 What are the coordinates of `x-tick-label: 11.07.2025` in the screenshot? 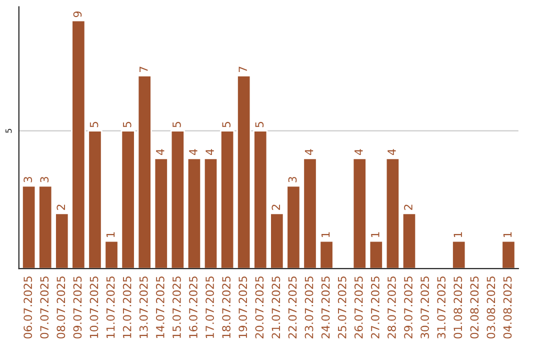 It's located at (110, 307).